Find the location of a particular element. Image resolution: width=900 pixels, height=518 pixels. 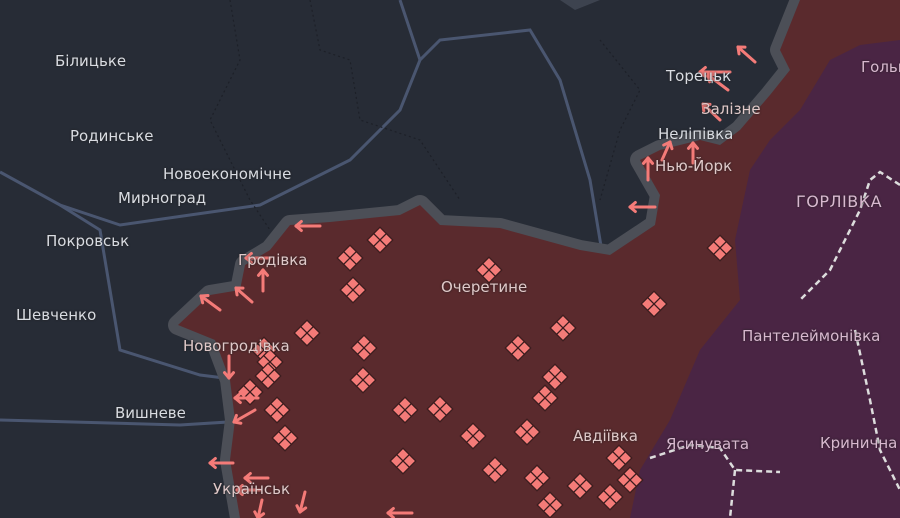

place-label-vyshneve: Вишневе is located at coordinates (150, 413).